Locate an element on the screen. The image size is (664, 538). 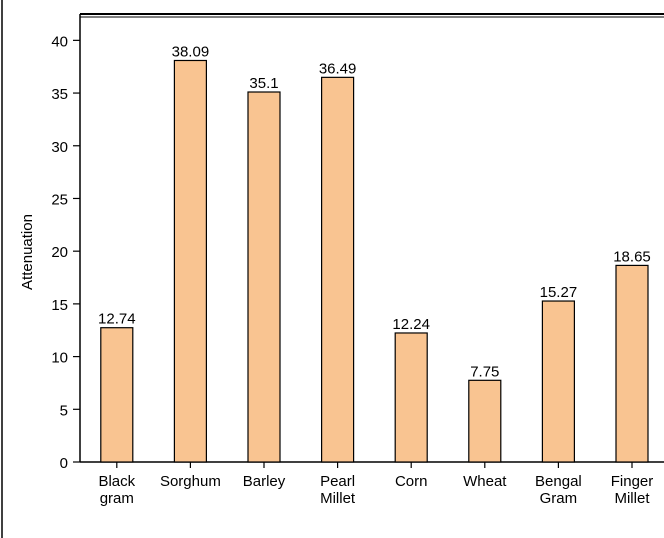
x-tick-label: Wheat is located at coordinates (485, 481).